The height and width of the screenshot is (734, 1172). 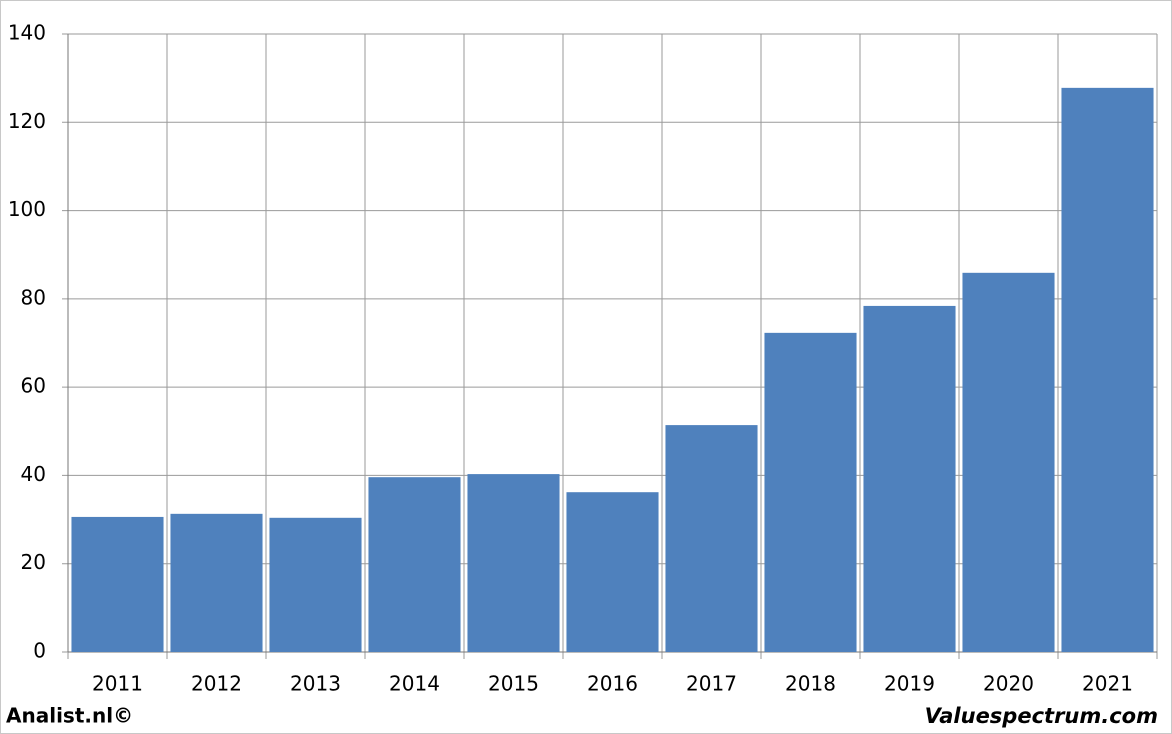 I want to click on x-tick-label: 2017, so click(x=711, y=684).